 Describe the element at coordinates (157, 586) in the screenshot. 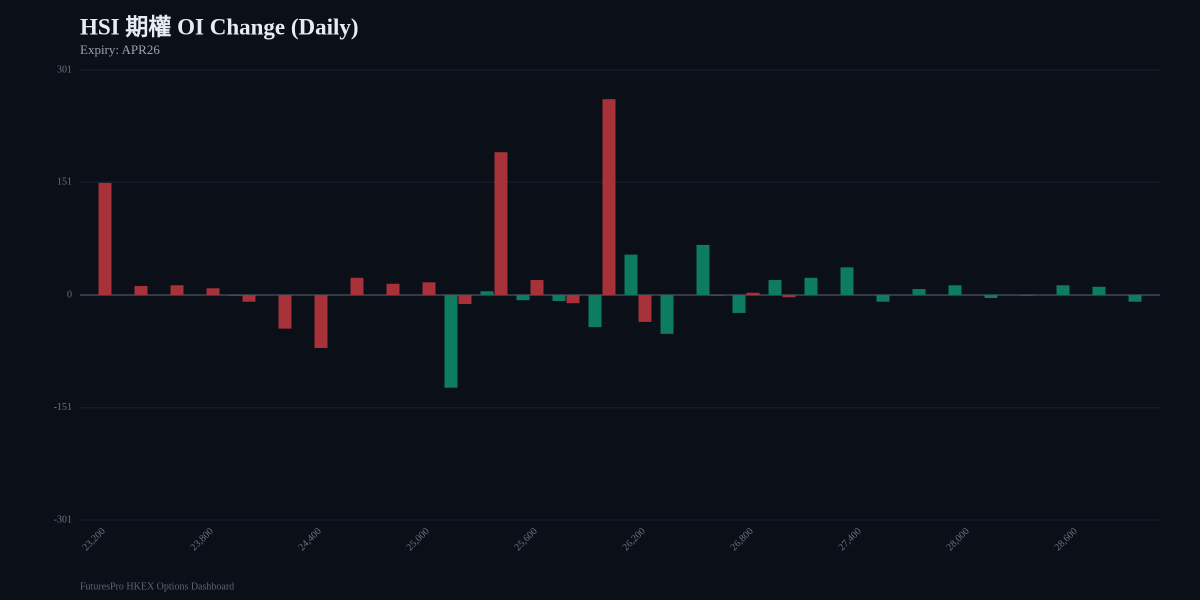

I see `footer: FuturesPro HKEX Options Dashboard` at that location.